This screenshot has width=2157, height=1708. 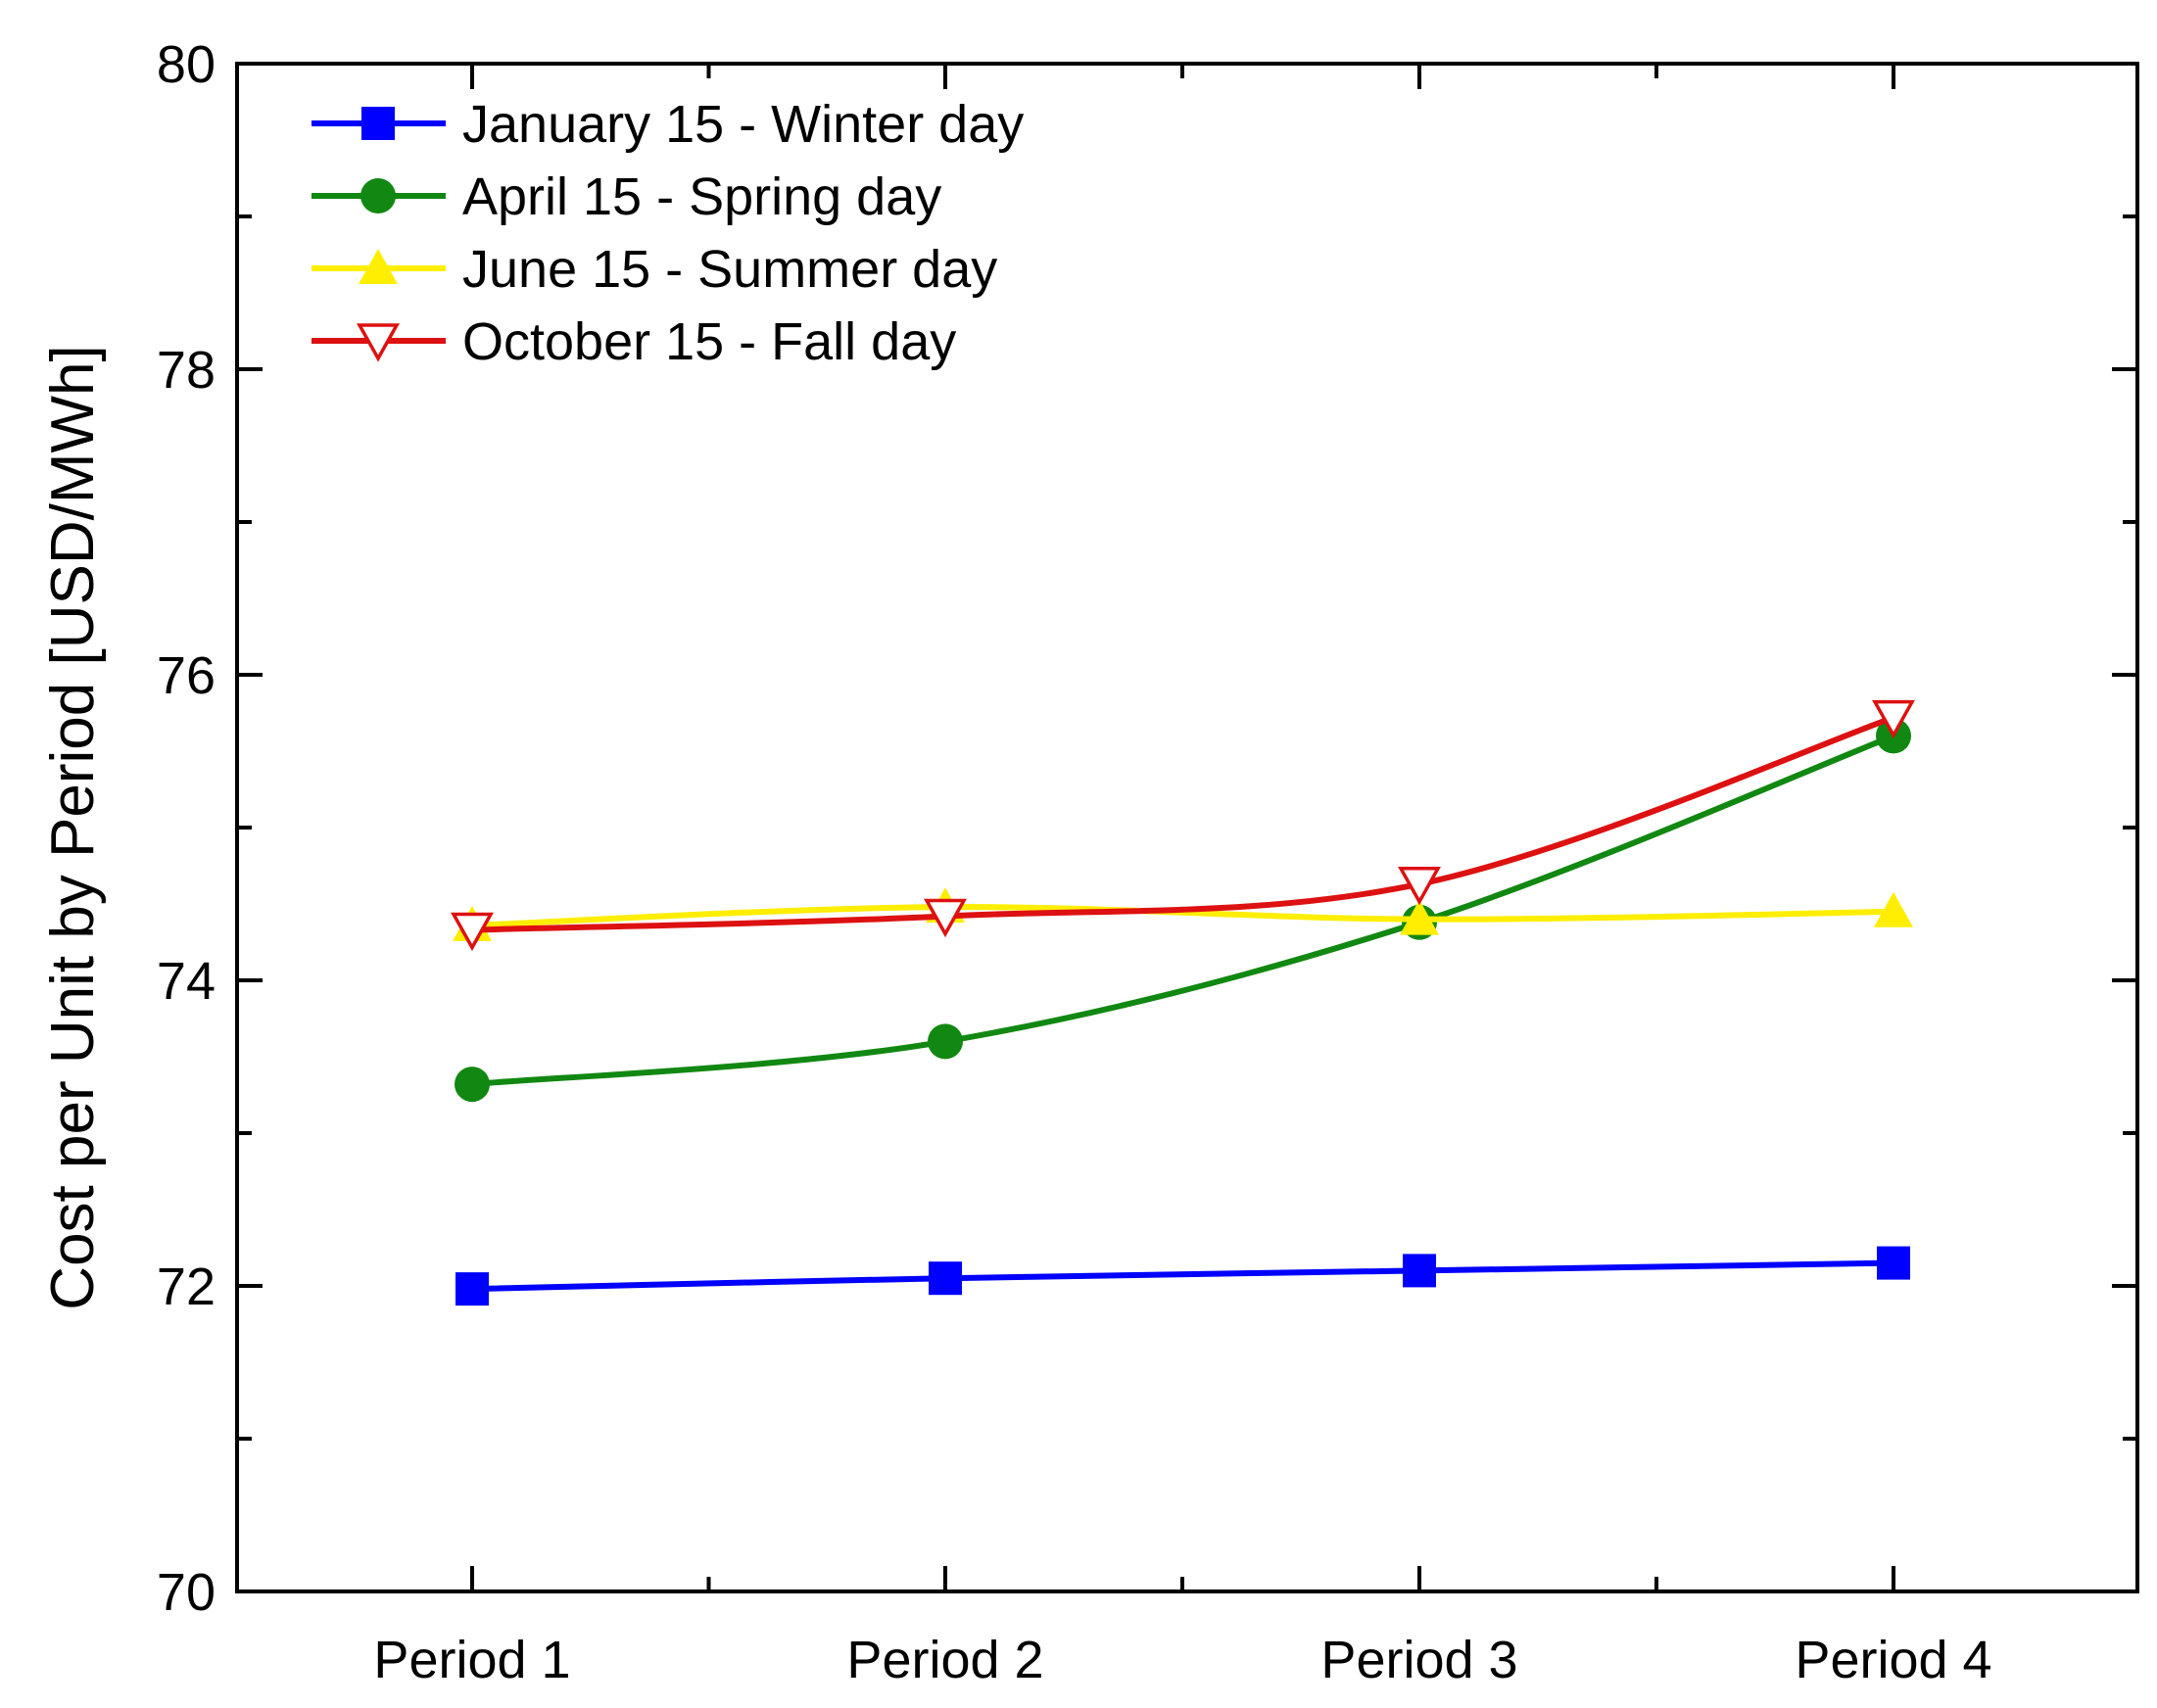 I want to click on legend-label: January 15 - Winter day, so click(x=743, y=124).